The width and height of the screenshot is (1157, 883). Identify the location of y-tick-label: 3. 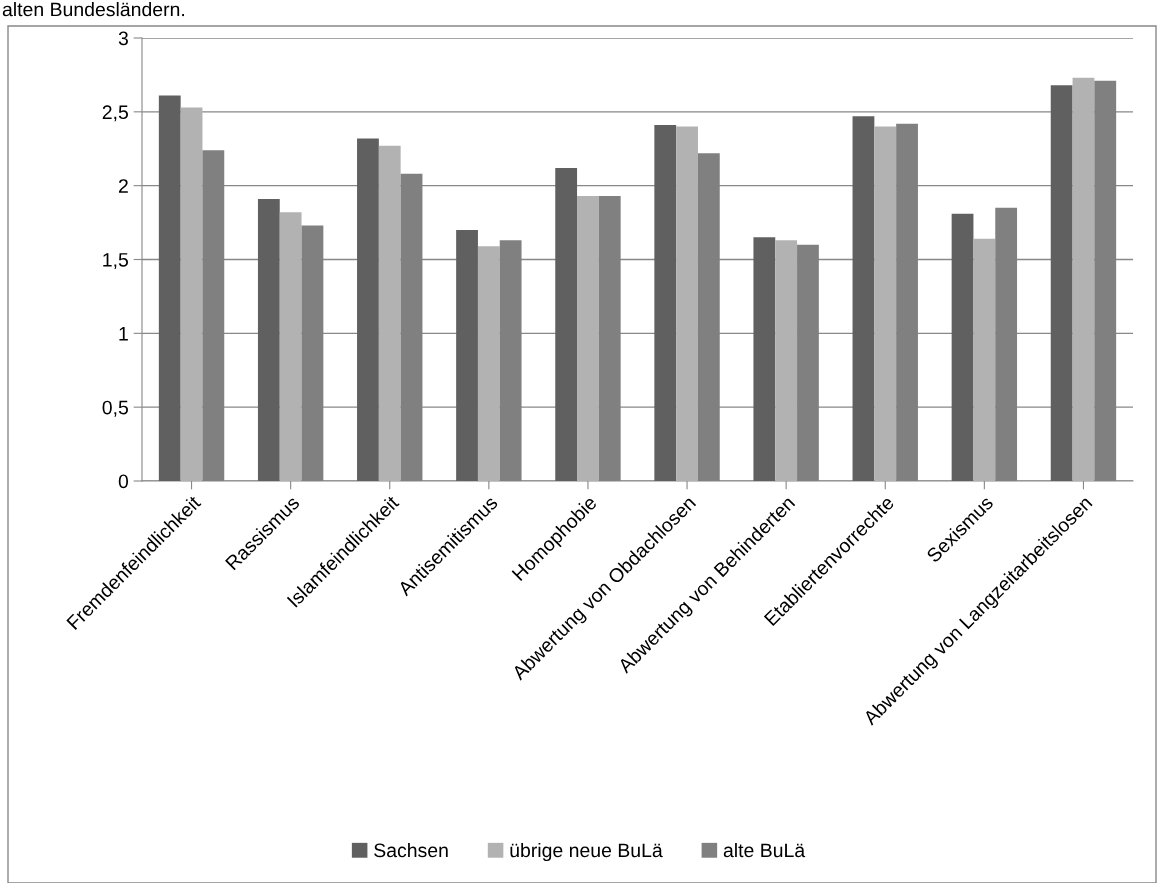
(123, 38).